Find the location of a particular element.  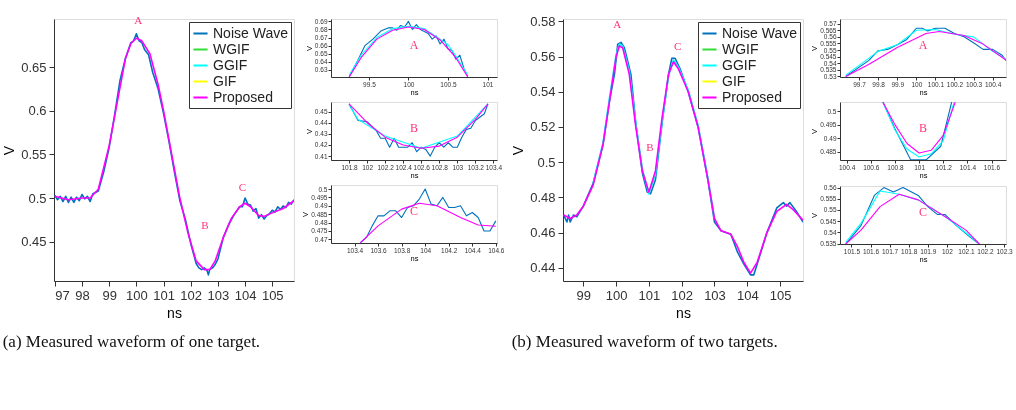

x-tick-label: 98 is located at coordinates (82, 295).